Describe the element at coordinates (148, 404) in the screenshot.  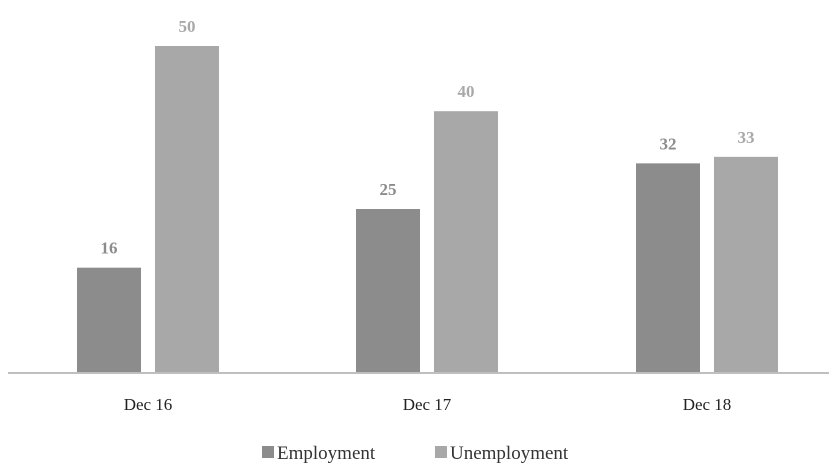
I see `x-tick-label: Dec 16` at that location.